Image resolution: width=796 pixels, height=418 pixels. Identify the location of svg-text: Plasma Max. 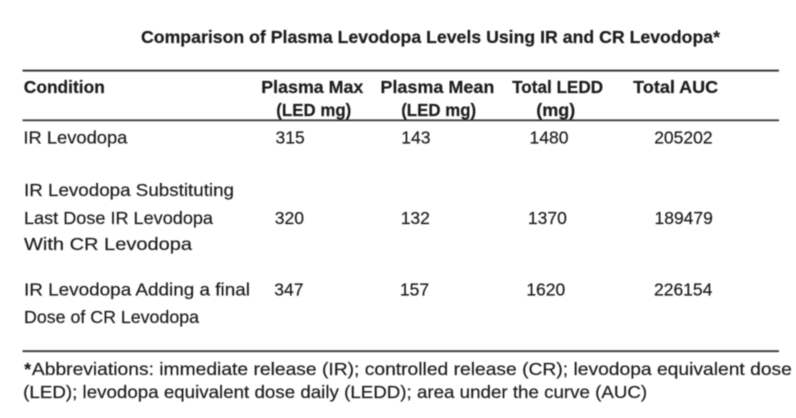
(312, 87).